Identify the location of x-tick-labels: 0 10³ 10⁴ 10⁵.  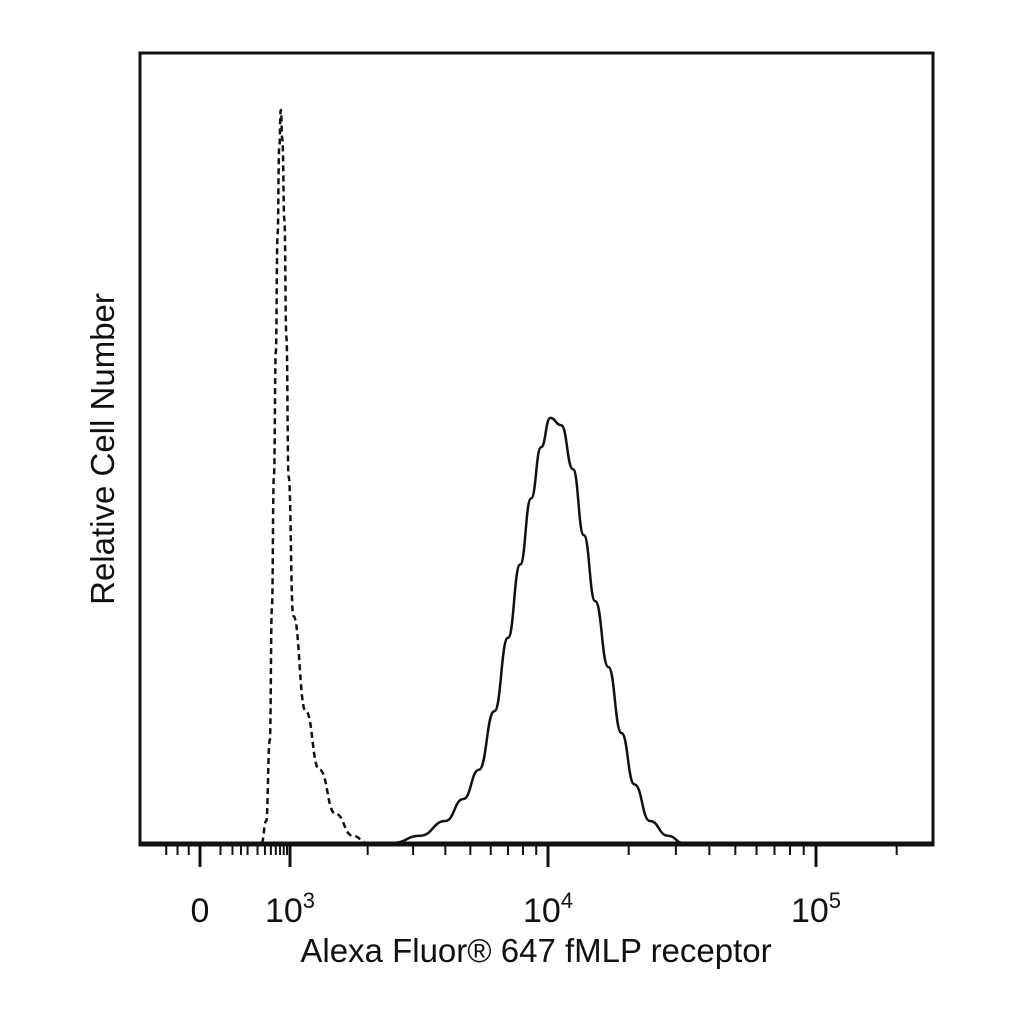
(516, 909).